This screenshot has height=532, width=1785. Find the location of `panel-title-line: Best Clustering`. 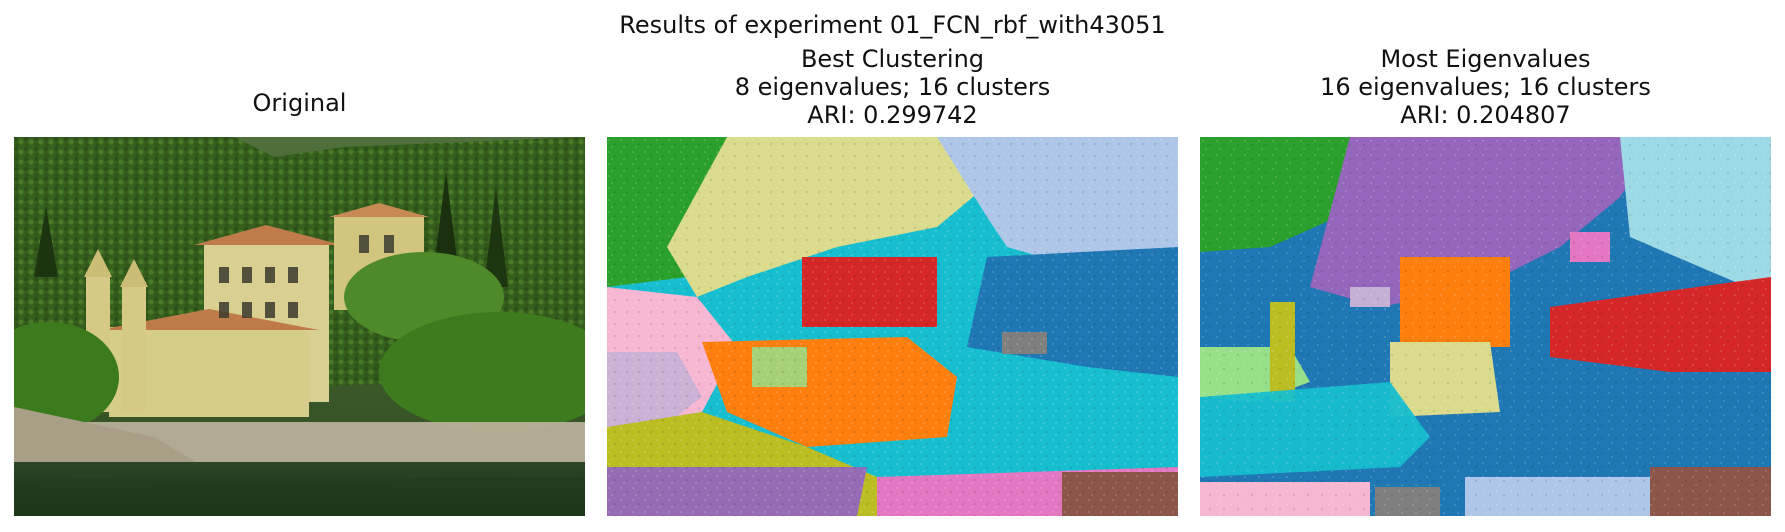

panel-title-line: Best Clustering is located at coordinates (892, 59).